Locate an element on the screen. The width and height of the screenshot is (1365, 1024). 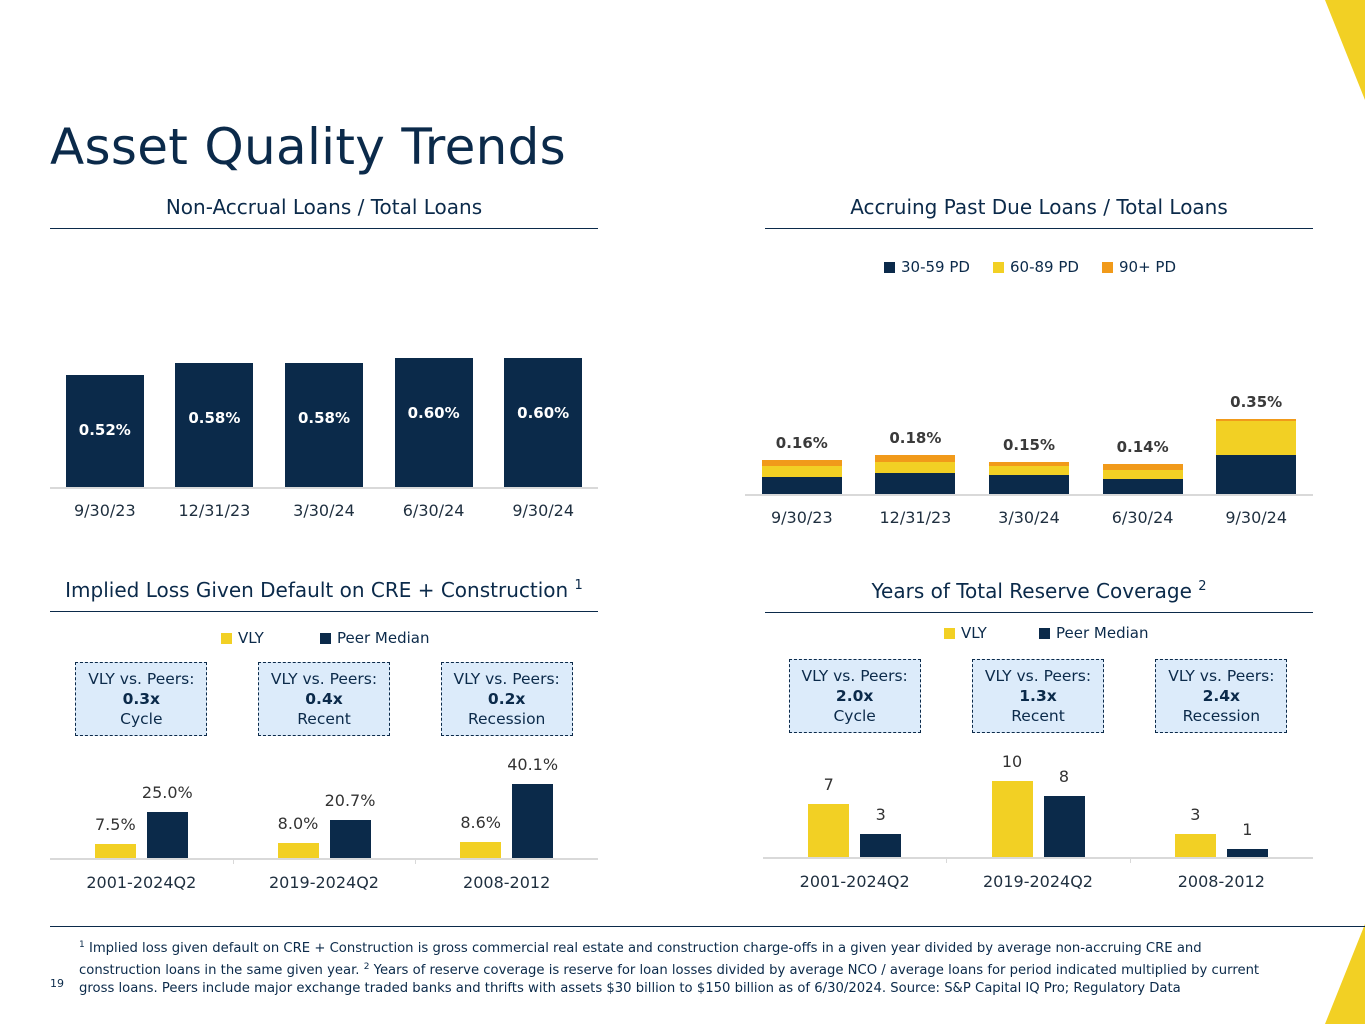
chart2-tick-label: 12/31/23 is located at coordinates (915, 517).